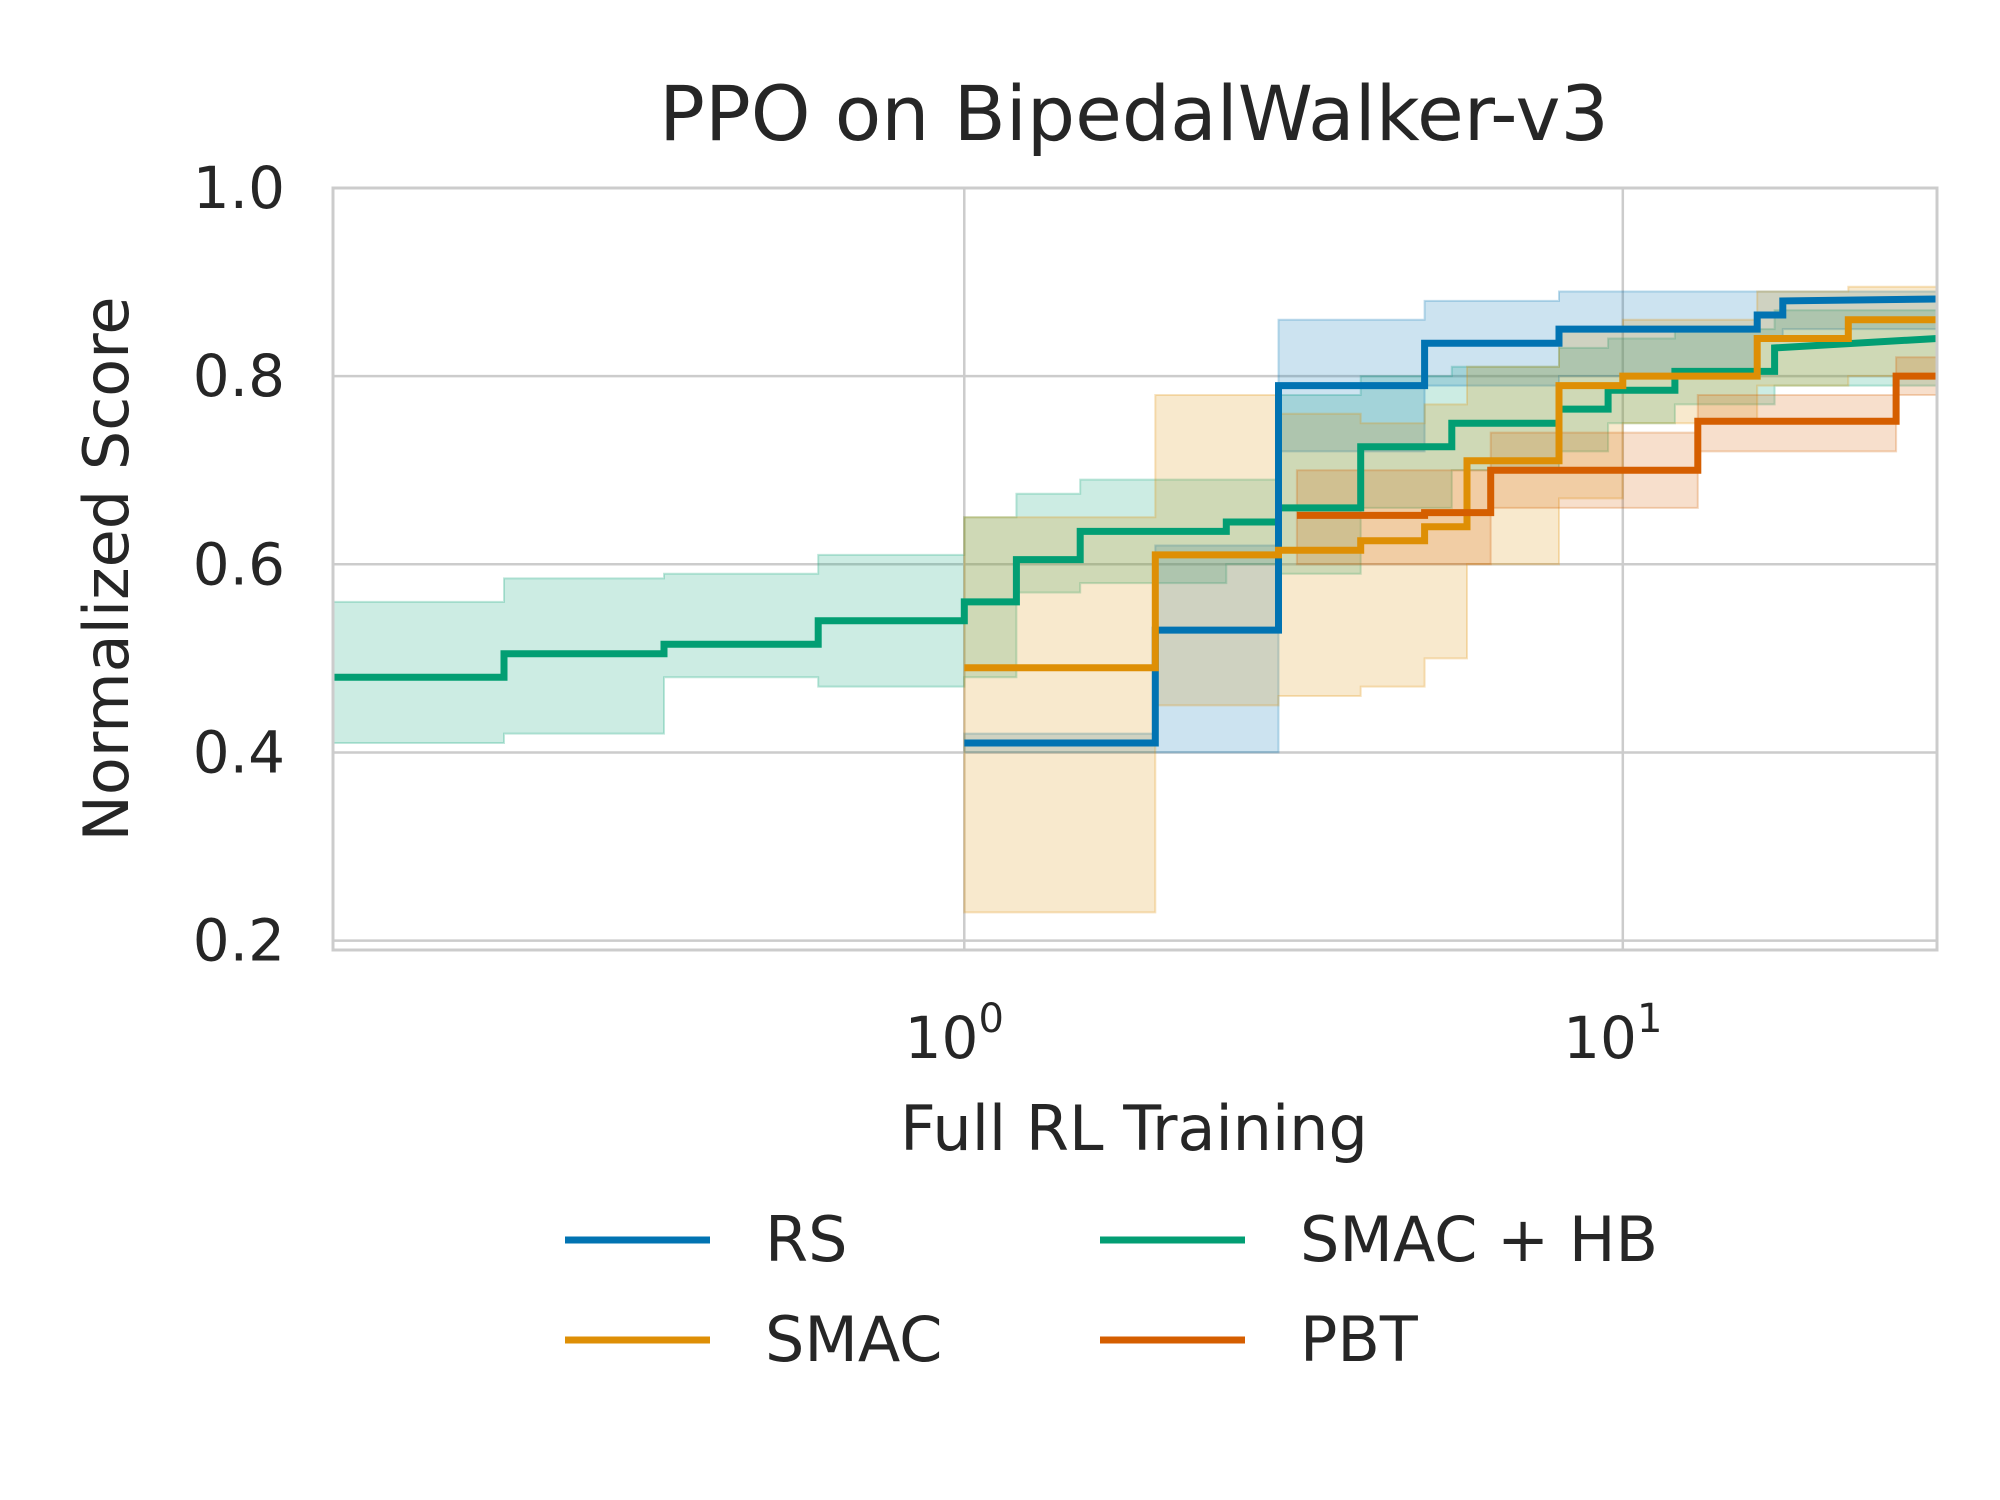  What do you see at coordinates (1134, 1128) in the screenshot?
I see `x-axis-label: Full RL Training` at bounding box center [1134, 1128].